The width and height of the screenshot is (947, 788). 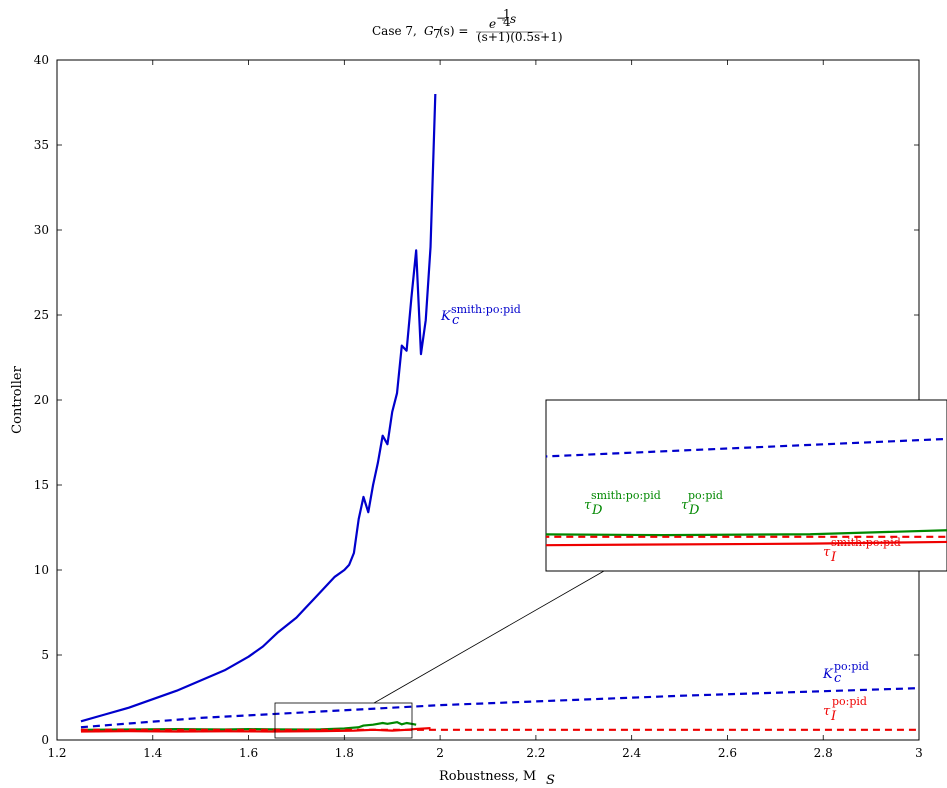 What do you see at coordinates (694, 510) in the screenshot?
I see `taud-po-sub: D` at bounding box center [694, 510].